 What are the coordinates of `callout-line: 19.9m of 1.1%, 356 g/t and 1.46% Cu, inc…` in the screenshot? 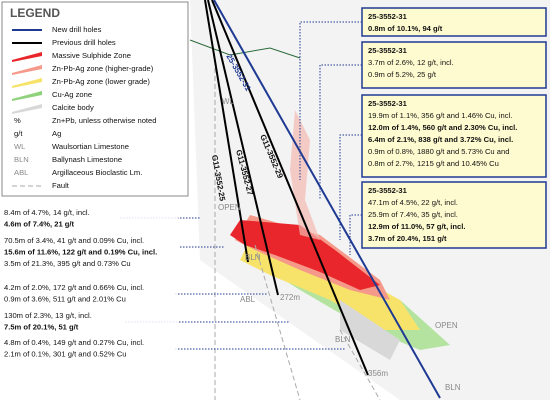 It's located at (440, 115).